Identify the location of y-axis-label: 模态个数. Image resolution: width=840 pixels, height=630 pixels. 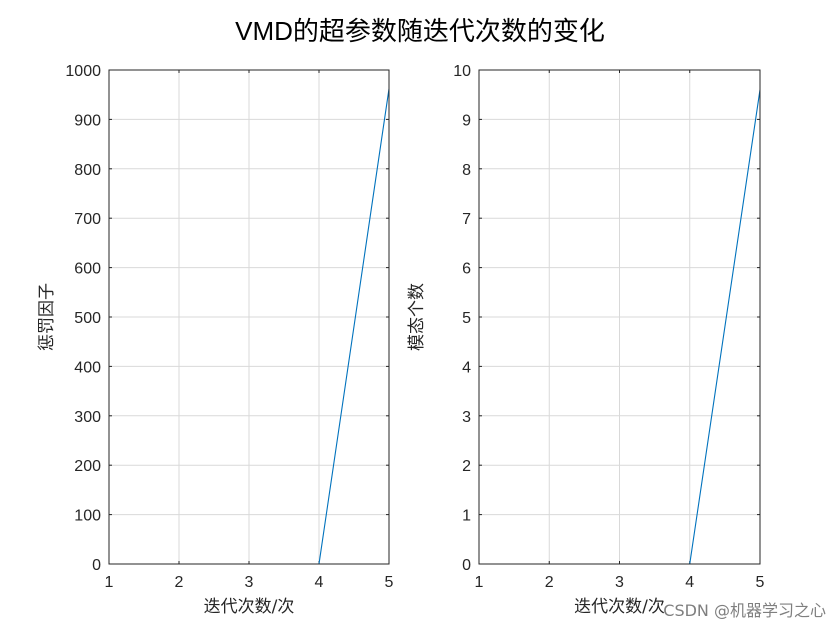
(417, 317).